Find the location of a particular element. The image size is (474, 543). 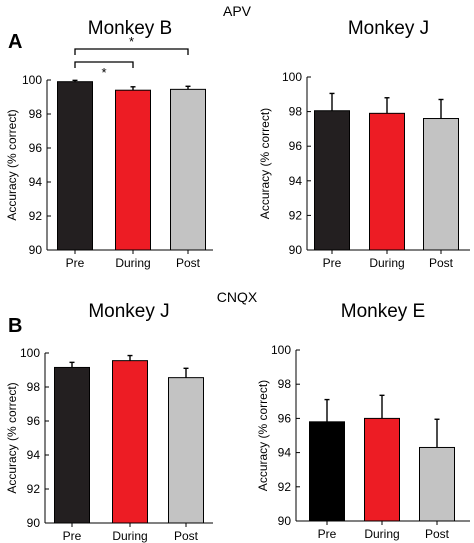

section-label-cnqx: CNQX is located at coordinates (237, 297).